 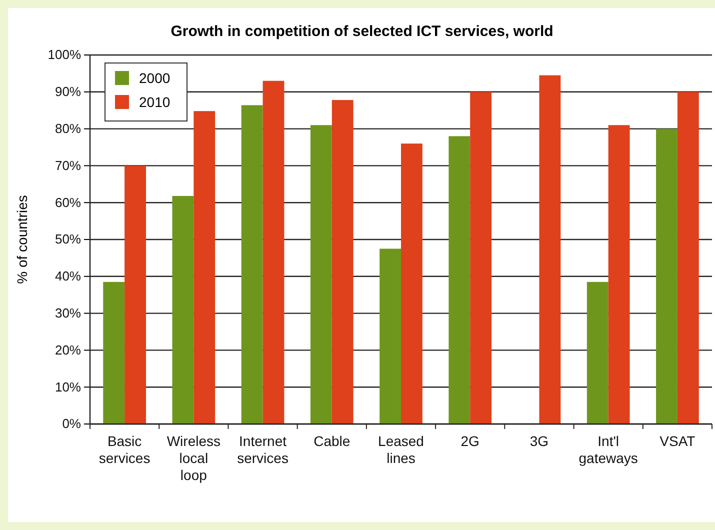 I want to click on y-tick-label: 60%, so click(x=68, y=202).